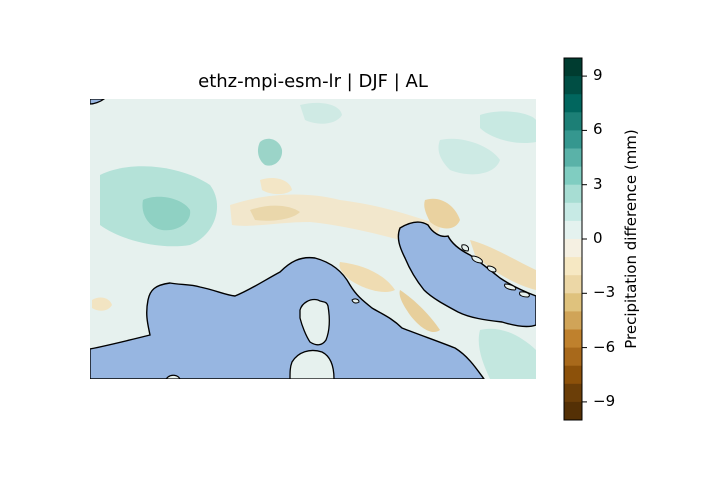 Image resolution: width=720 pixels, height=480 pixels. I want to click on precip-patch-teal-ne, so click(508, 127).